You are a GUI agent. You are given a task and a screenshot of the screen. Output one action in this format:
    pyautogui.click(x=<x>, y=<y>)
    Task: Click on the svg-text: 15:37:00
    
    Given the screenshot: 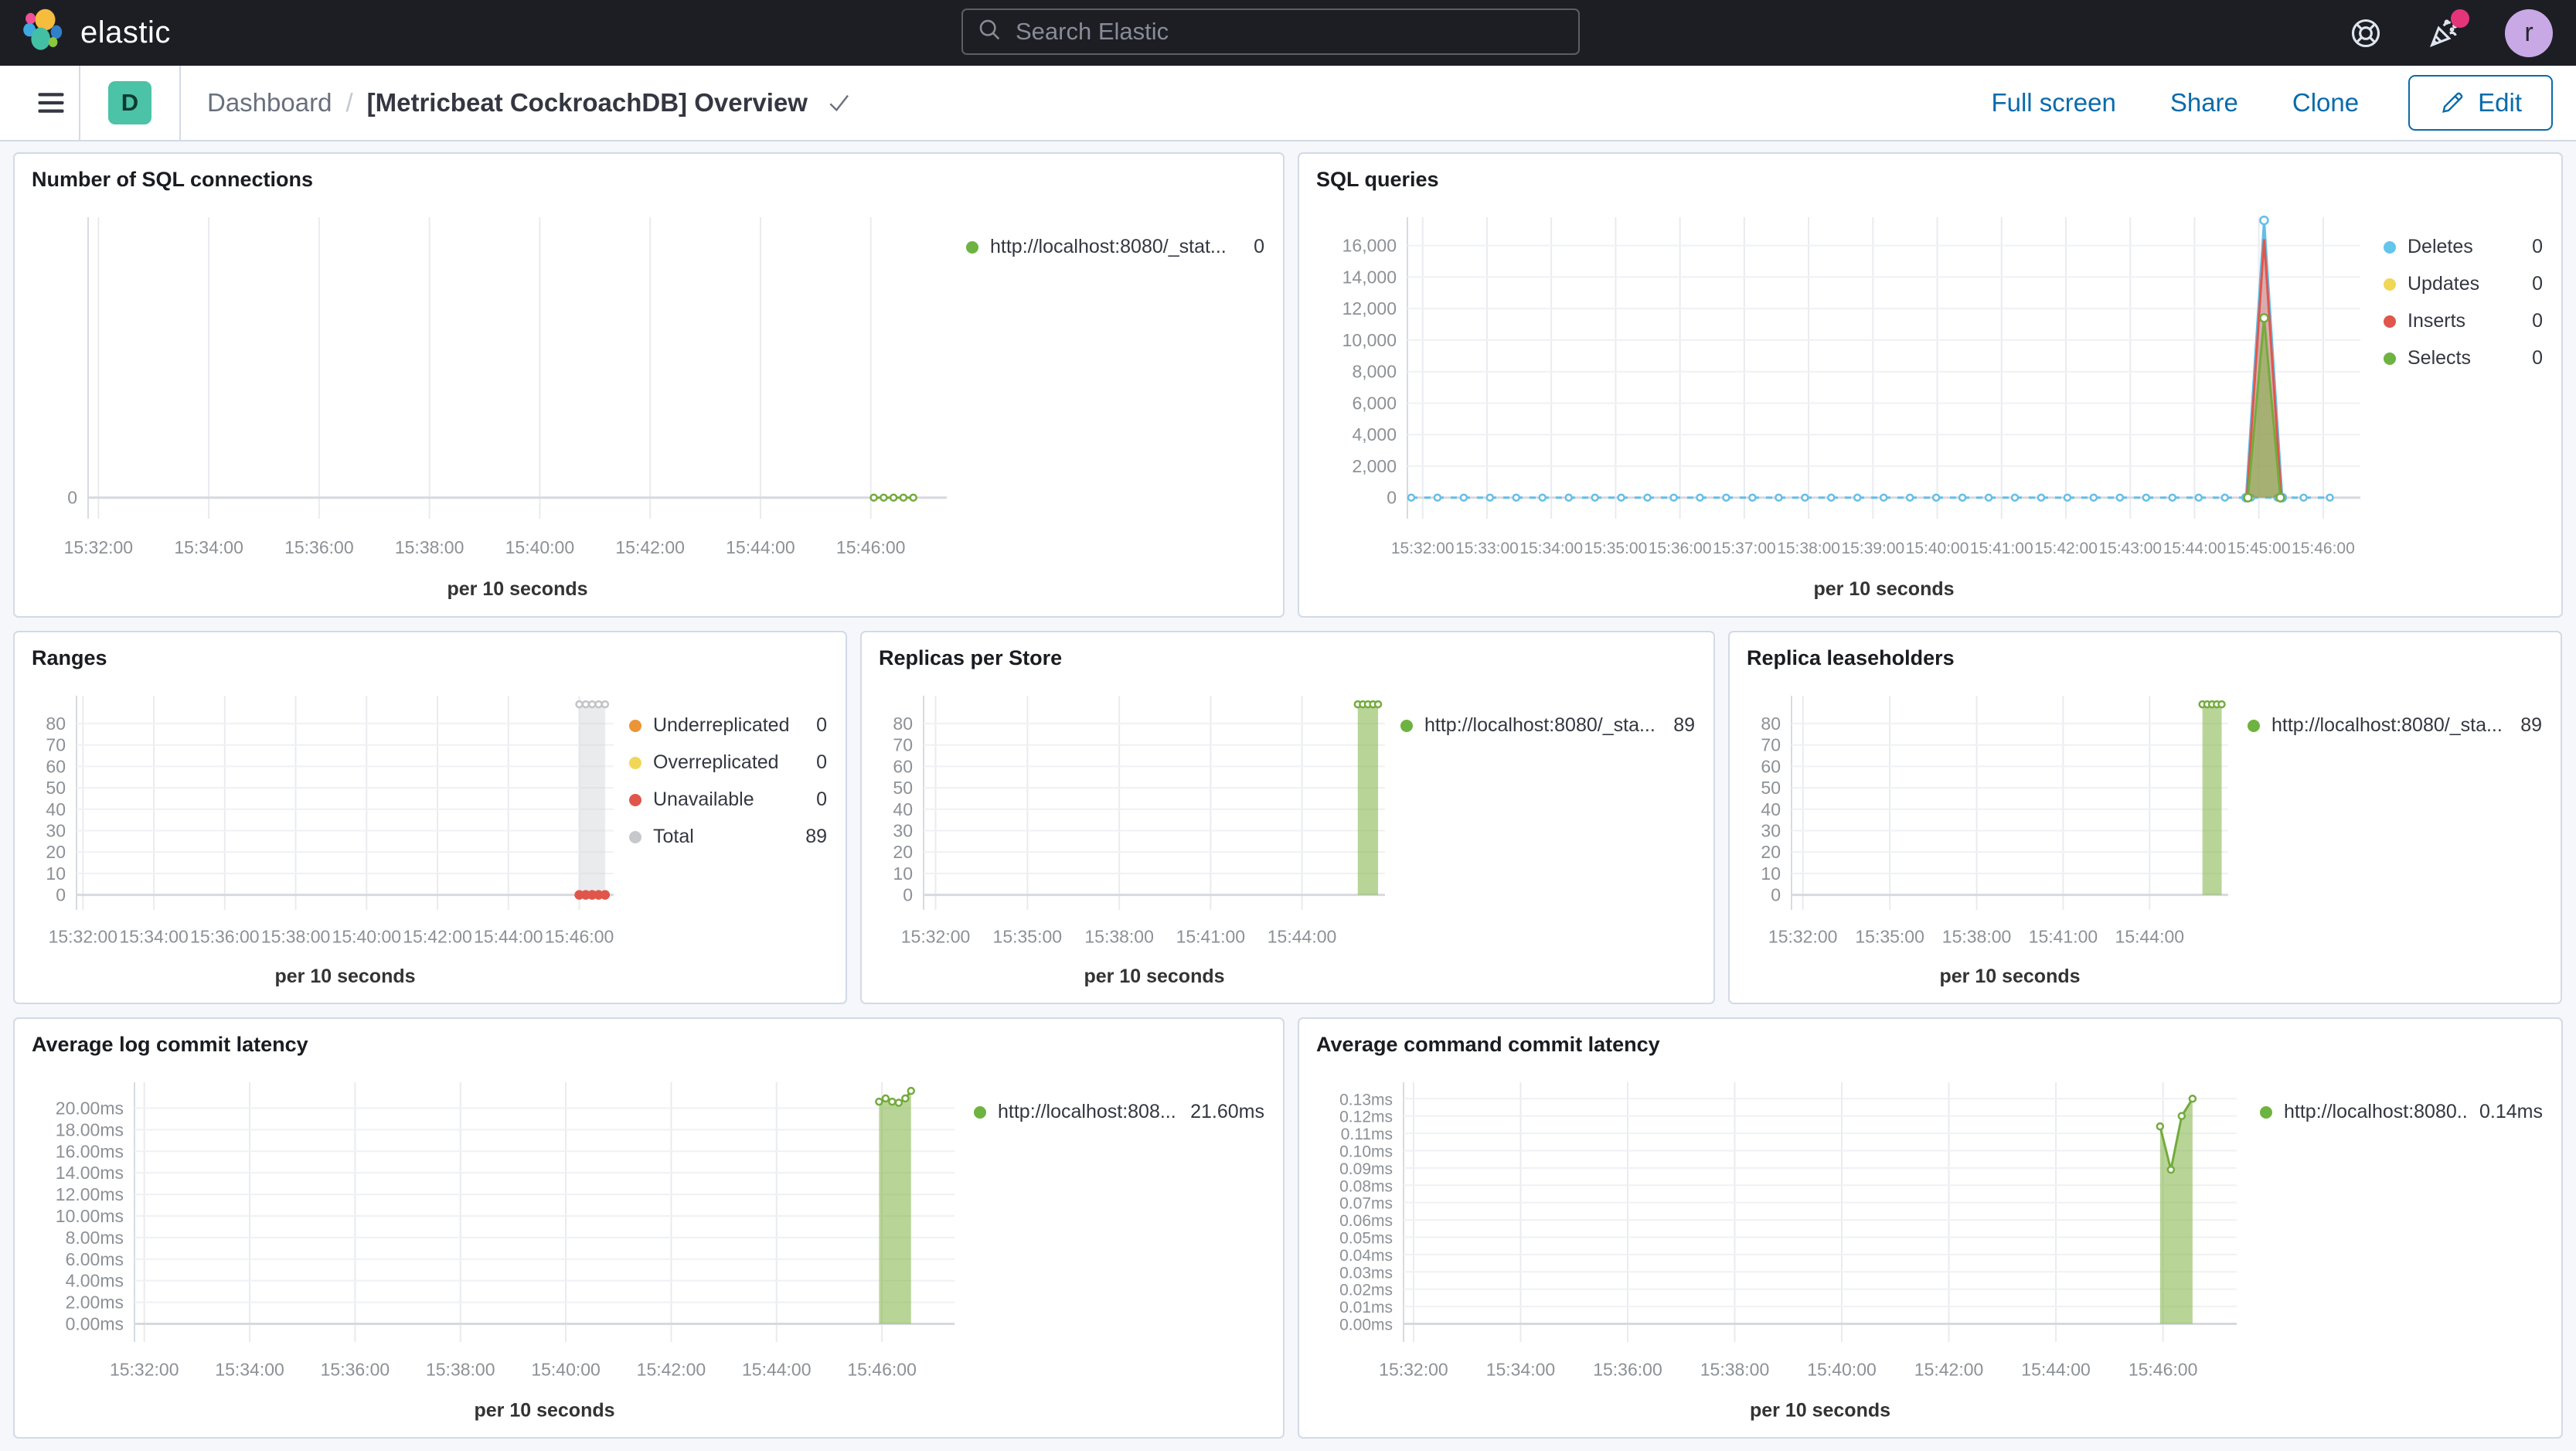 What is the action you would take?
    pyautogui.click(x=1745, y=548)
    